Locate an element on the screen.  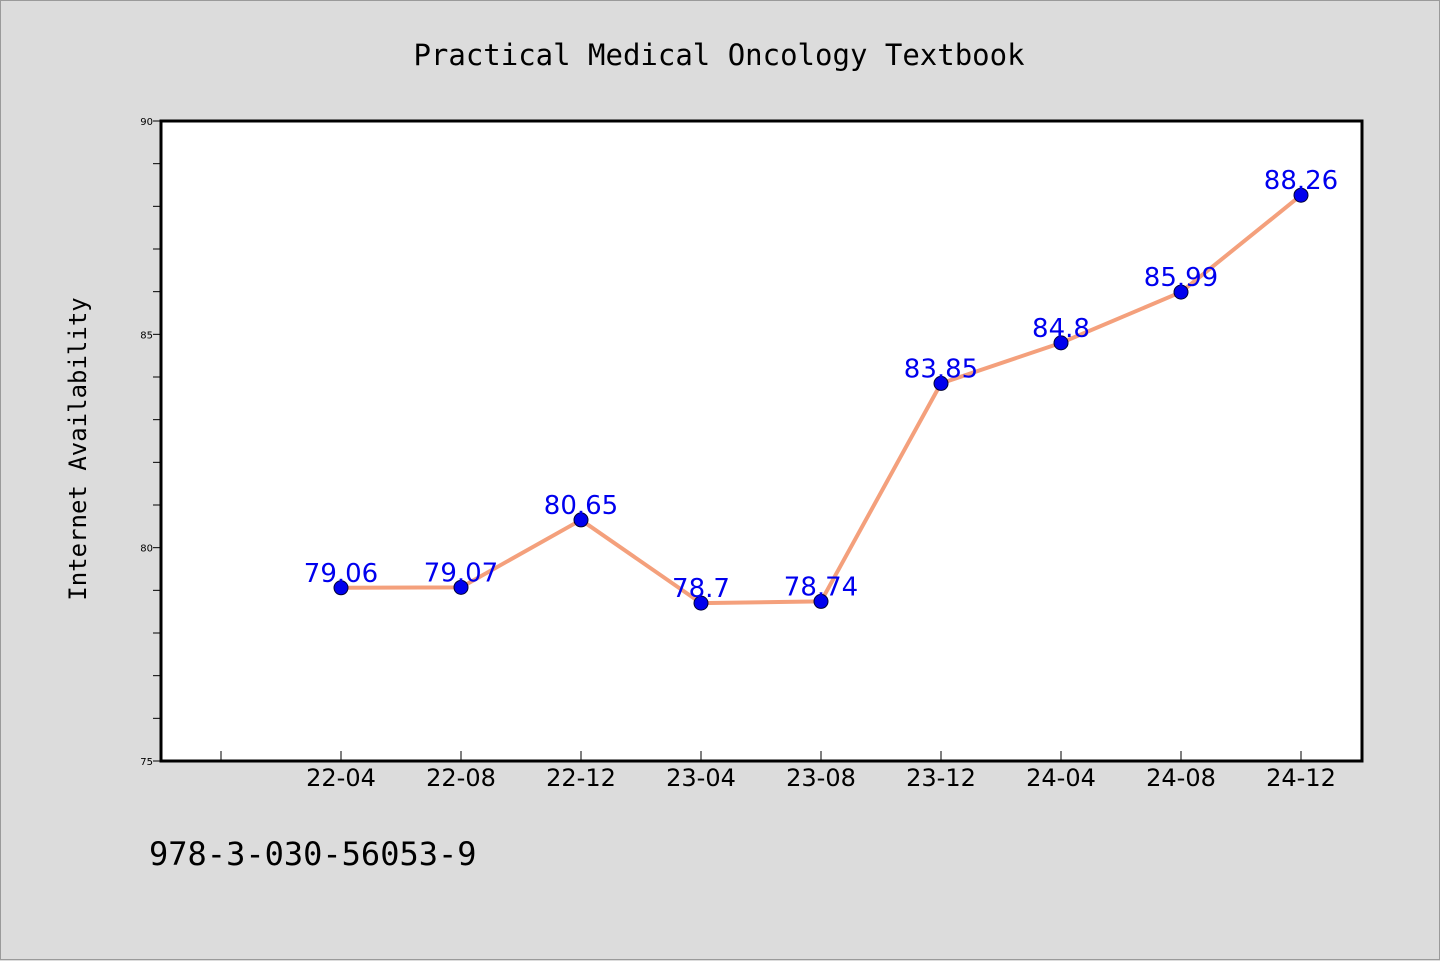
y-tick-label: 90 is located at coordinates (146, 122).